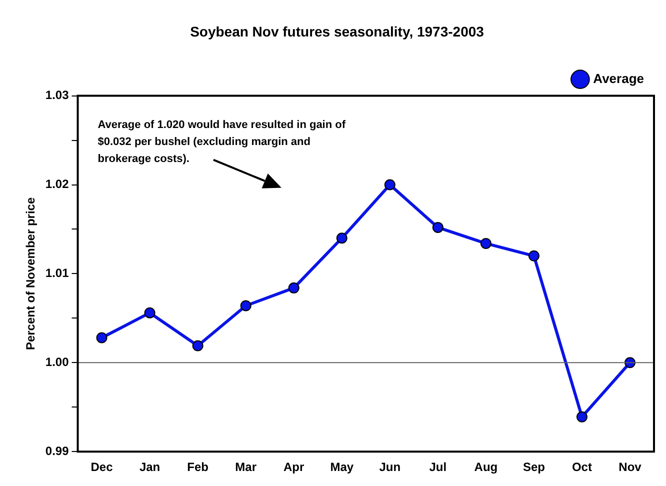  Describe the element at coordinates (149, 467) in the screenshot. I see `x-tick-label: Jan` at that location.